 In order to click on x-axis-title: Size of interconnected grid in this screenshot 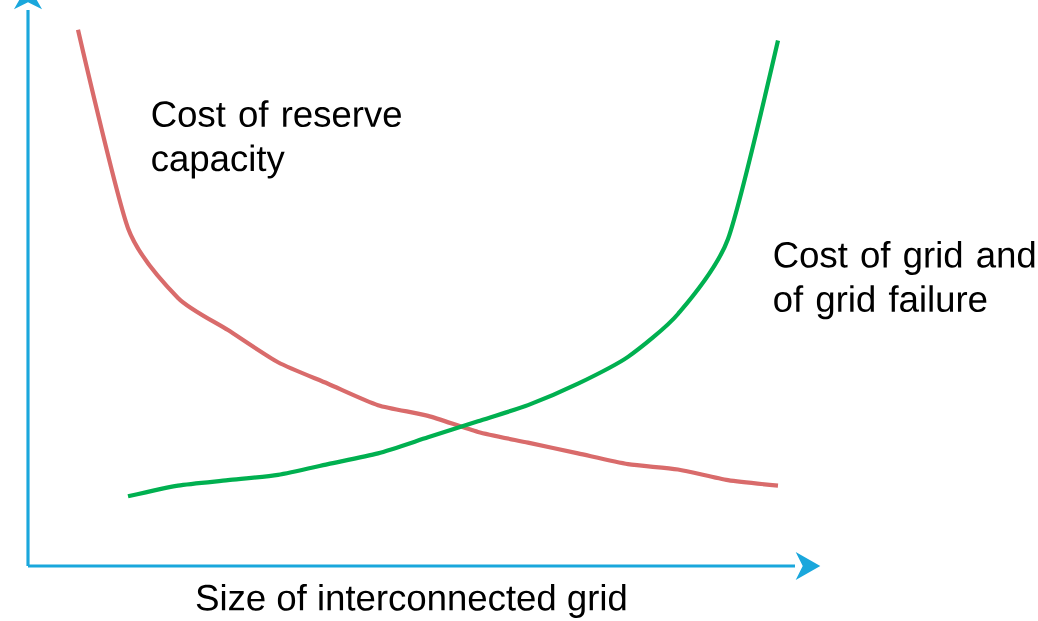, I will do `click(411, 600)`.